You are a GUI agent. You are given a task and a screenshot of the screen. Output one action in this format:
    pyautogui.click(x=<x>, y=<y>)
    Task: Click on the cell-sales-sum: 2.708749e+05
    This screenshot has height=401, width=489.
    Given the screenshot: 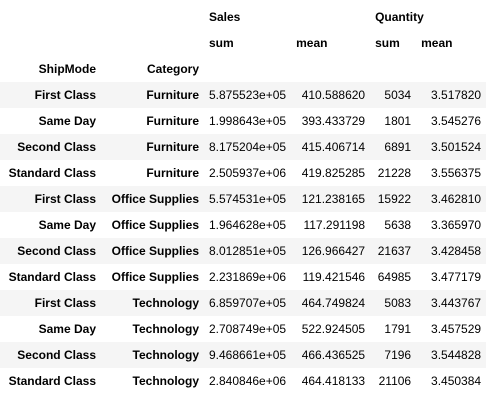 What is the action you would take?
    pyautogui.click(x=248, y=329)
    